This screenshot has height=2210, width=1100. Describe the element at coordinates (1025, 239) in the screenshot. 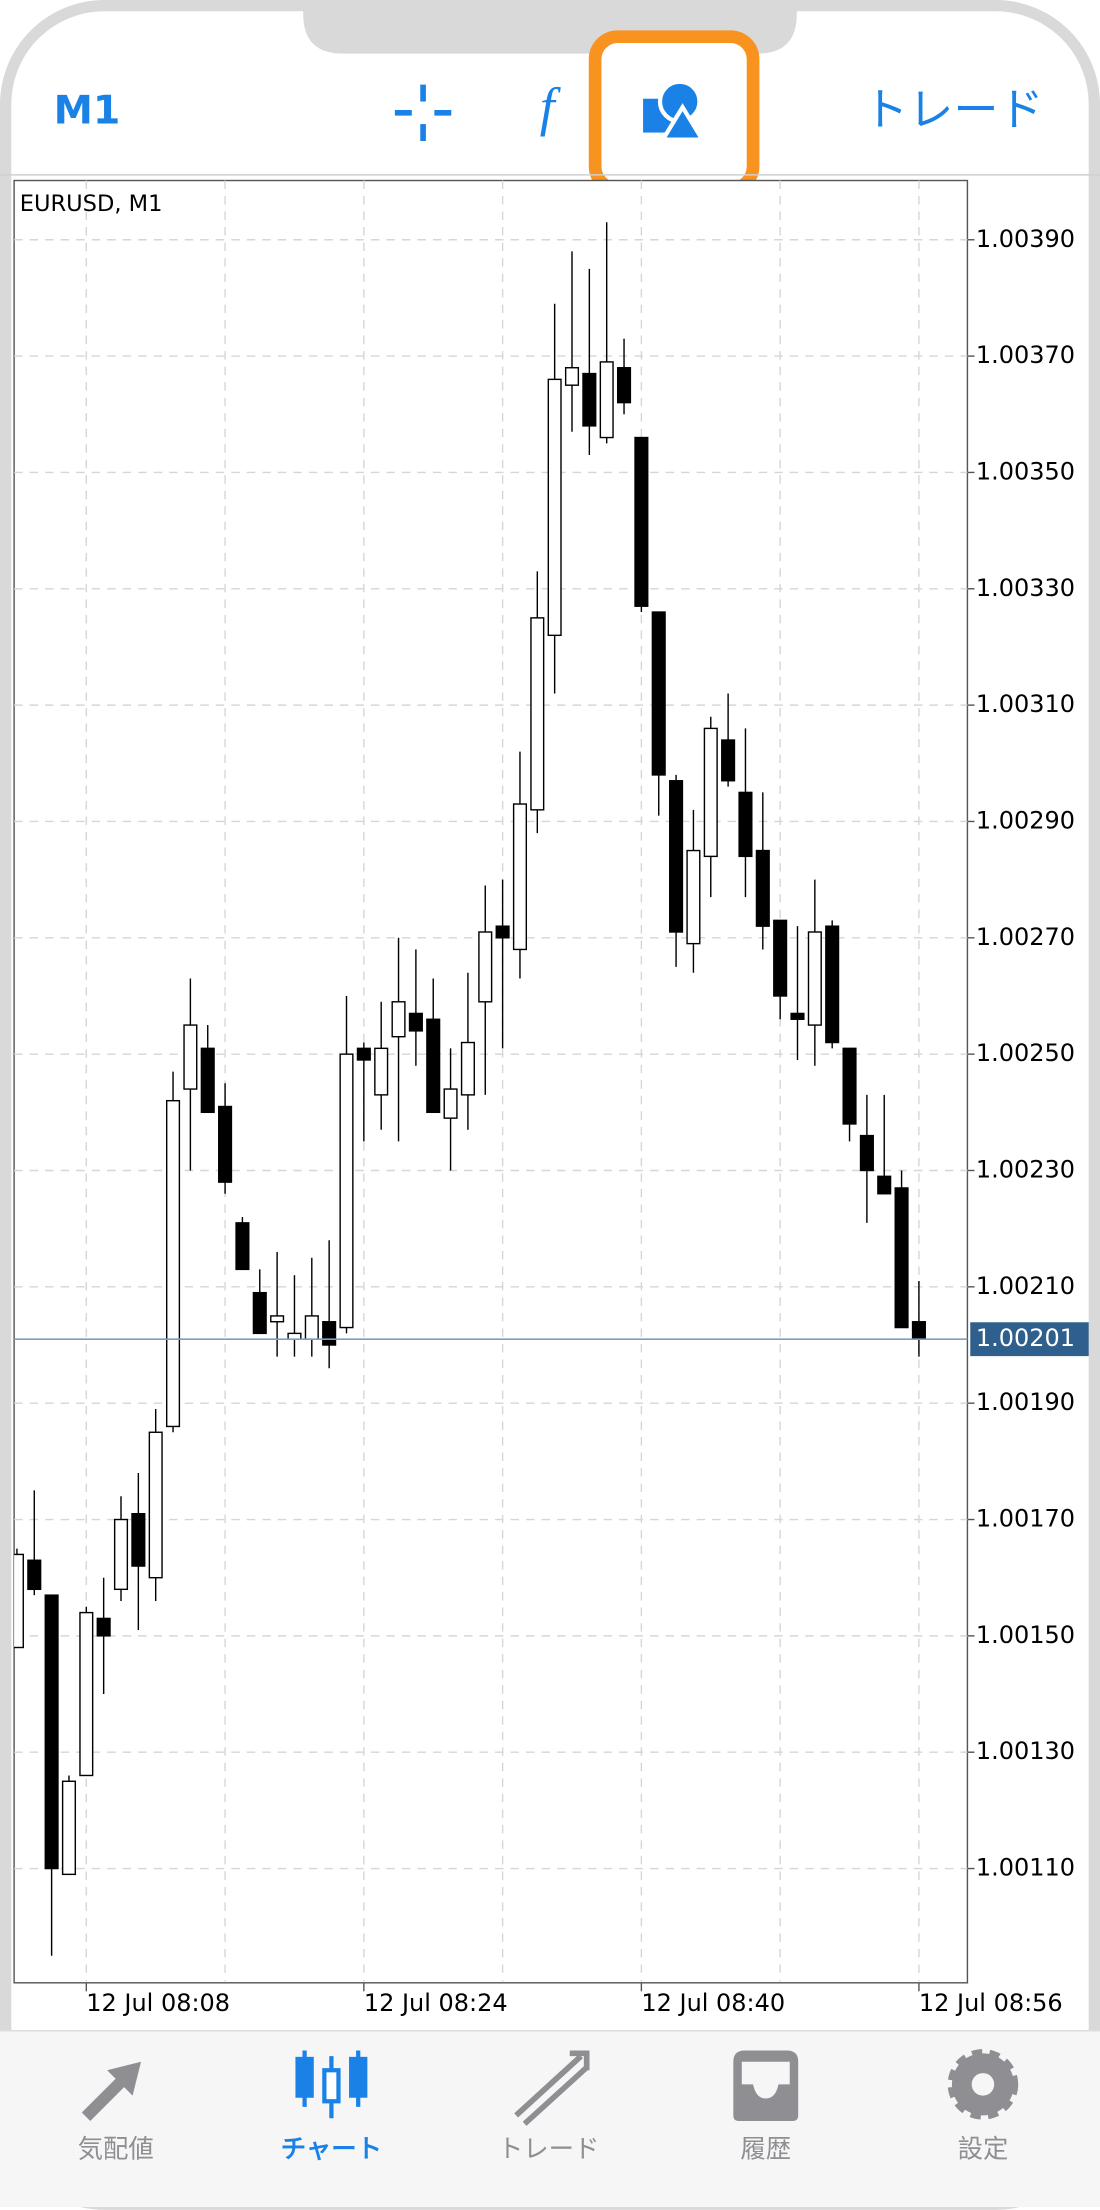

I see `y-tick-label: 1.00390` at that location.